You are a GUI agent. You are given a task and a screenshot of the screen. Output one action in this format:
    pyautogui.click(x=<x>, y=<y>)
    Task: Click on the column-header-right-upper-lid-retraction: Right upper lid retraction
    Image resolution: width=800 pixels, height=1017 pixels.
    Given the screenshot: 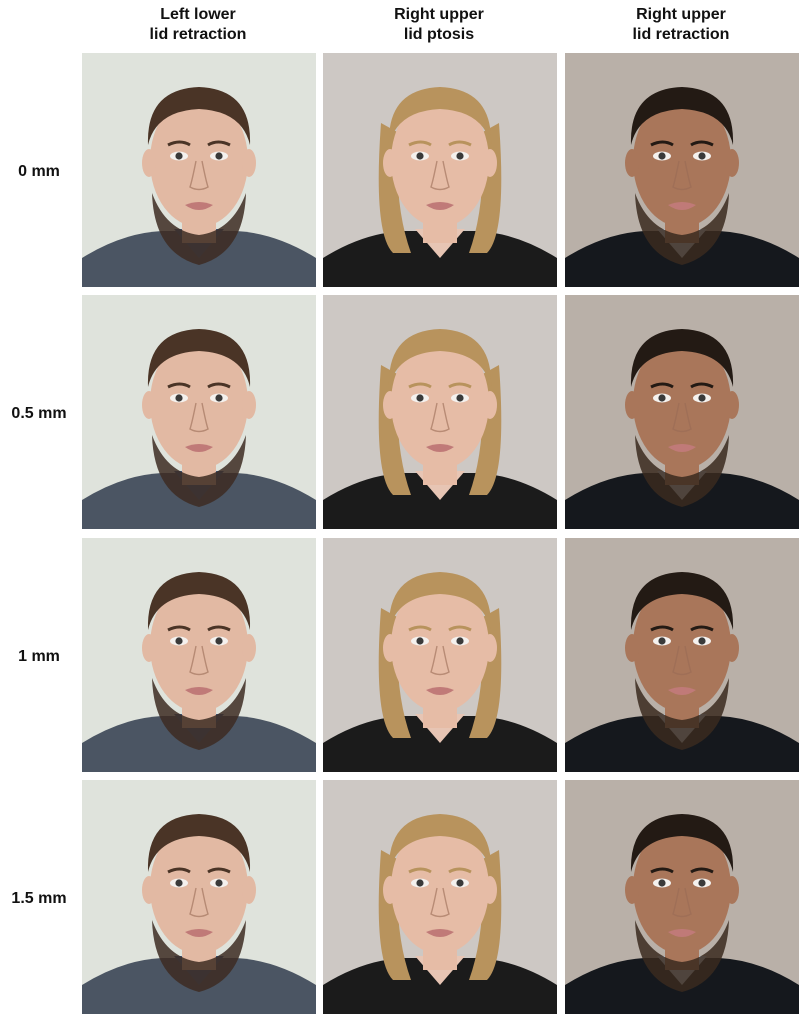 What is the action you would take?
    pyautogui.click(x=681, y=24)
    